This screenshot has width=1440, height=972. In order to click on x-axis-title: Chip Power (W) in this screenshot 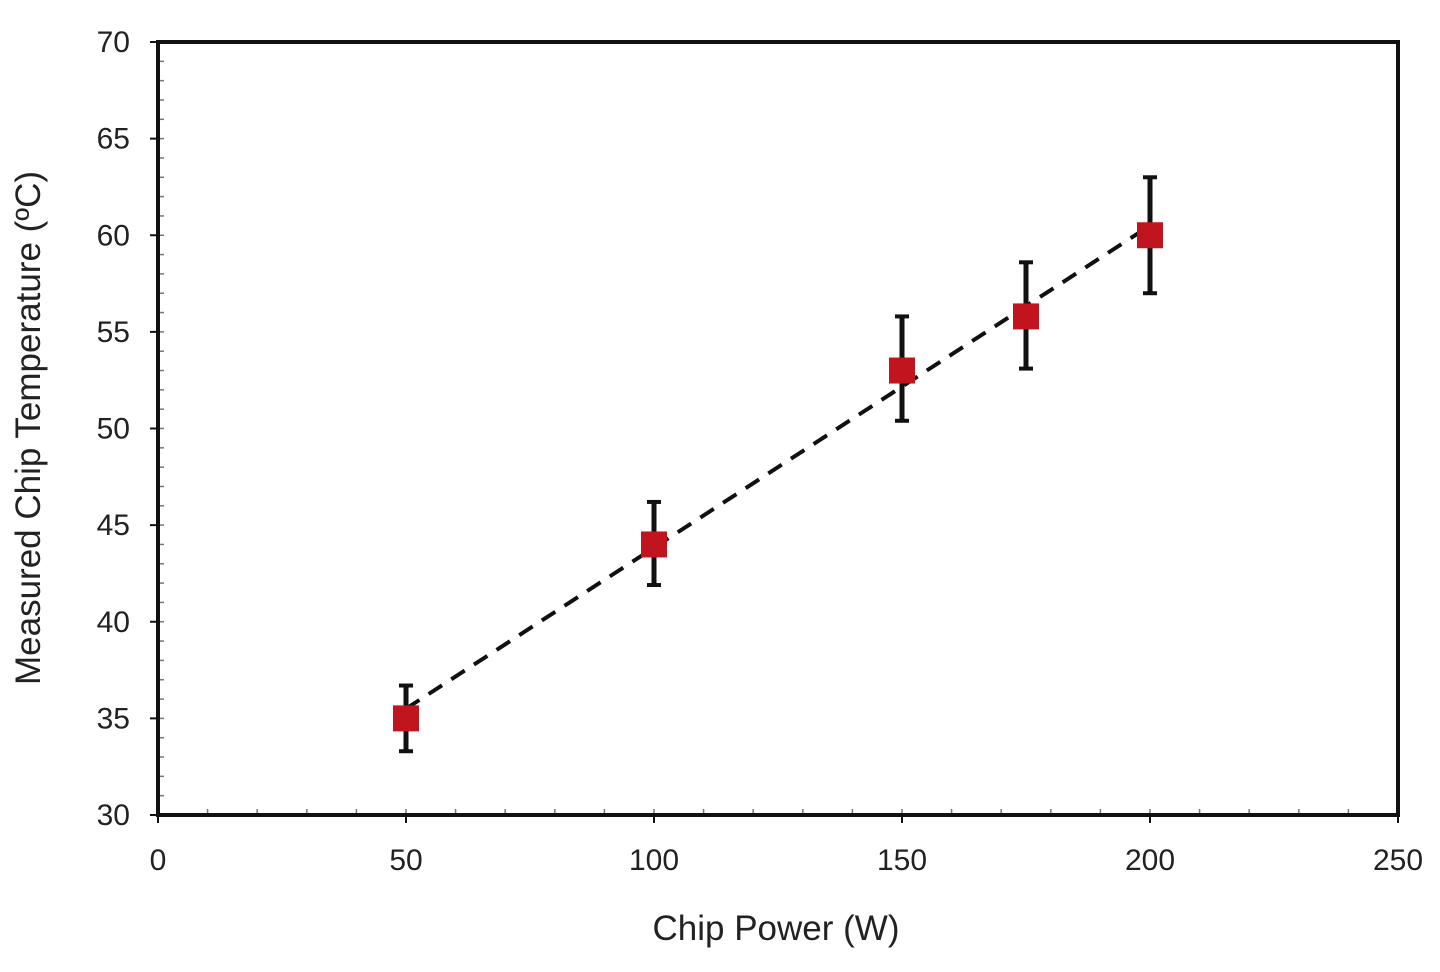, I will do `click(776, 928)`.